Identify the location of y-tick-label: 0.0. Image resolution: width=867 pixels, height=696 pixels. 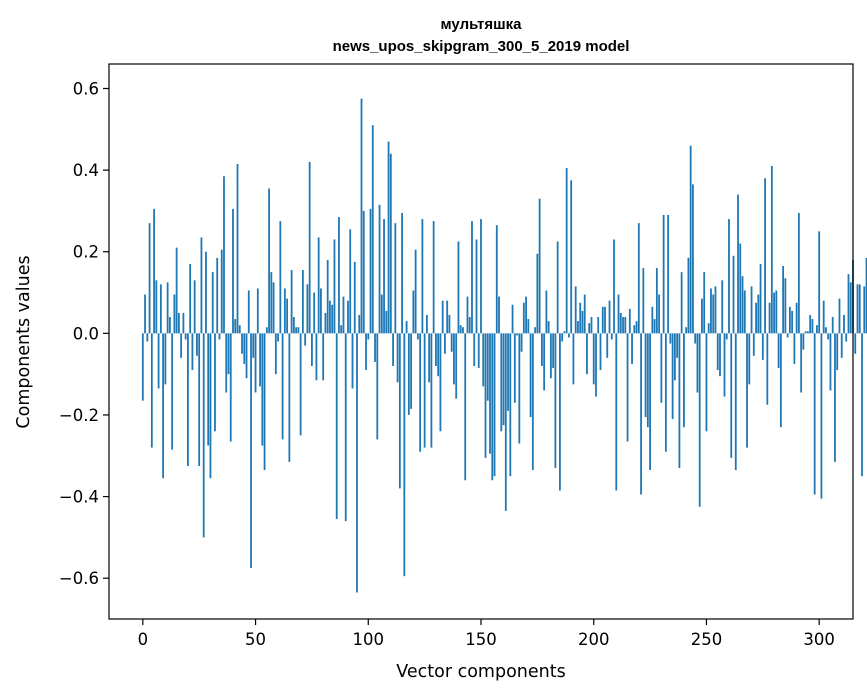
(86, 333).